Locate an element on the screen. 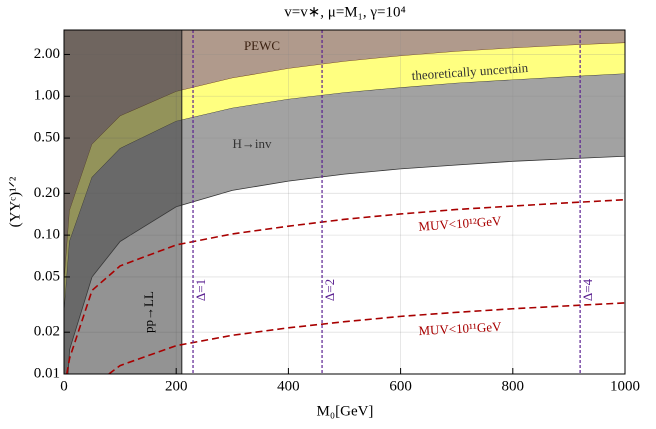 The image size is (656, 429). dashed-curve is located at coordinates (366, 338).